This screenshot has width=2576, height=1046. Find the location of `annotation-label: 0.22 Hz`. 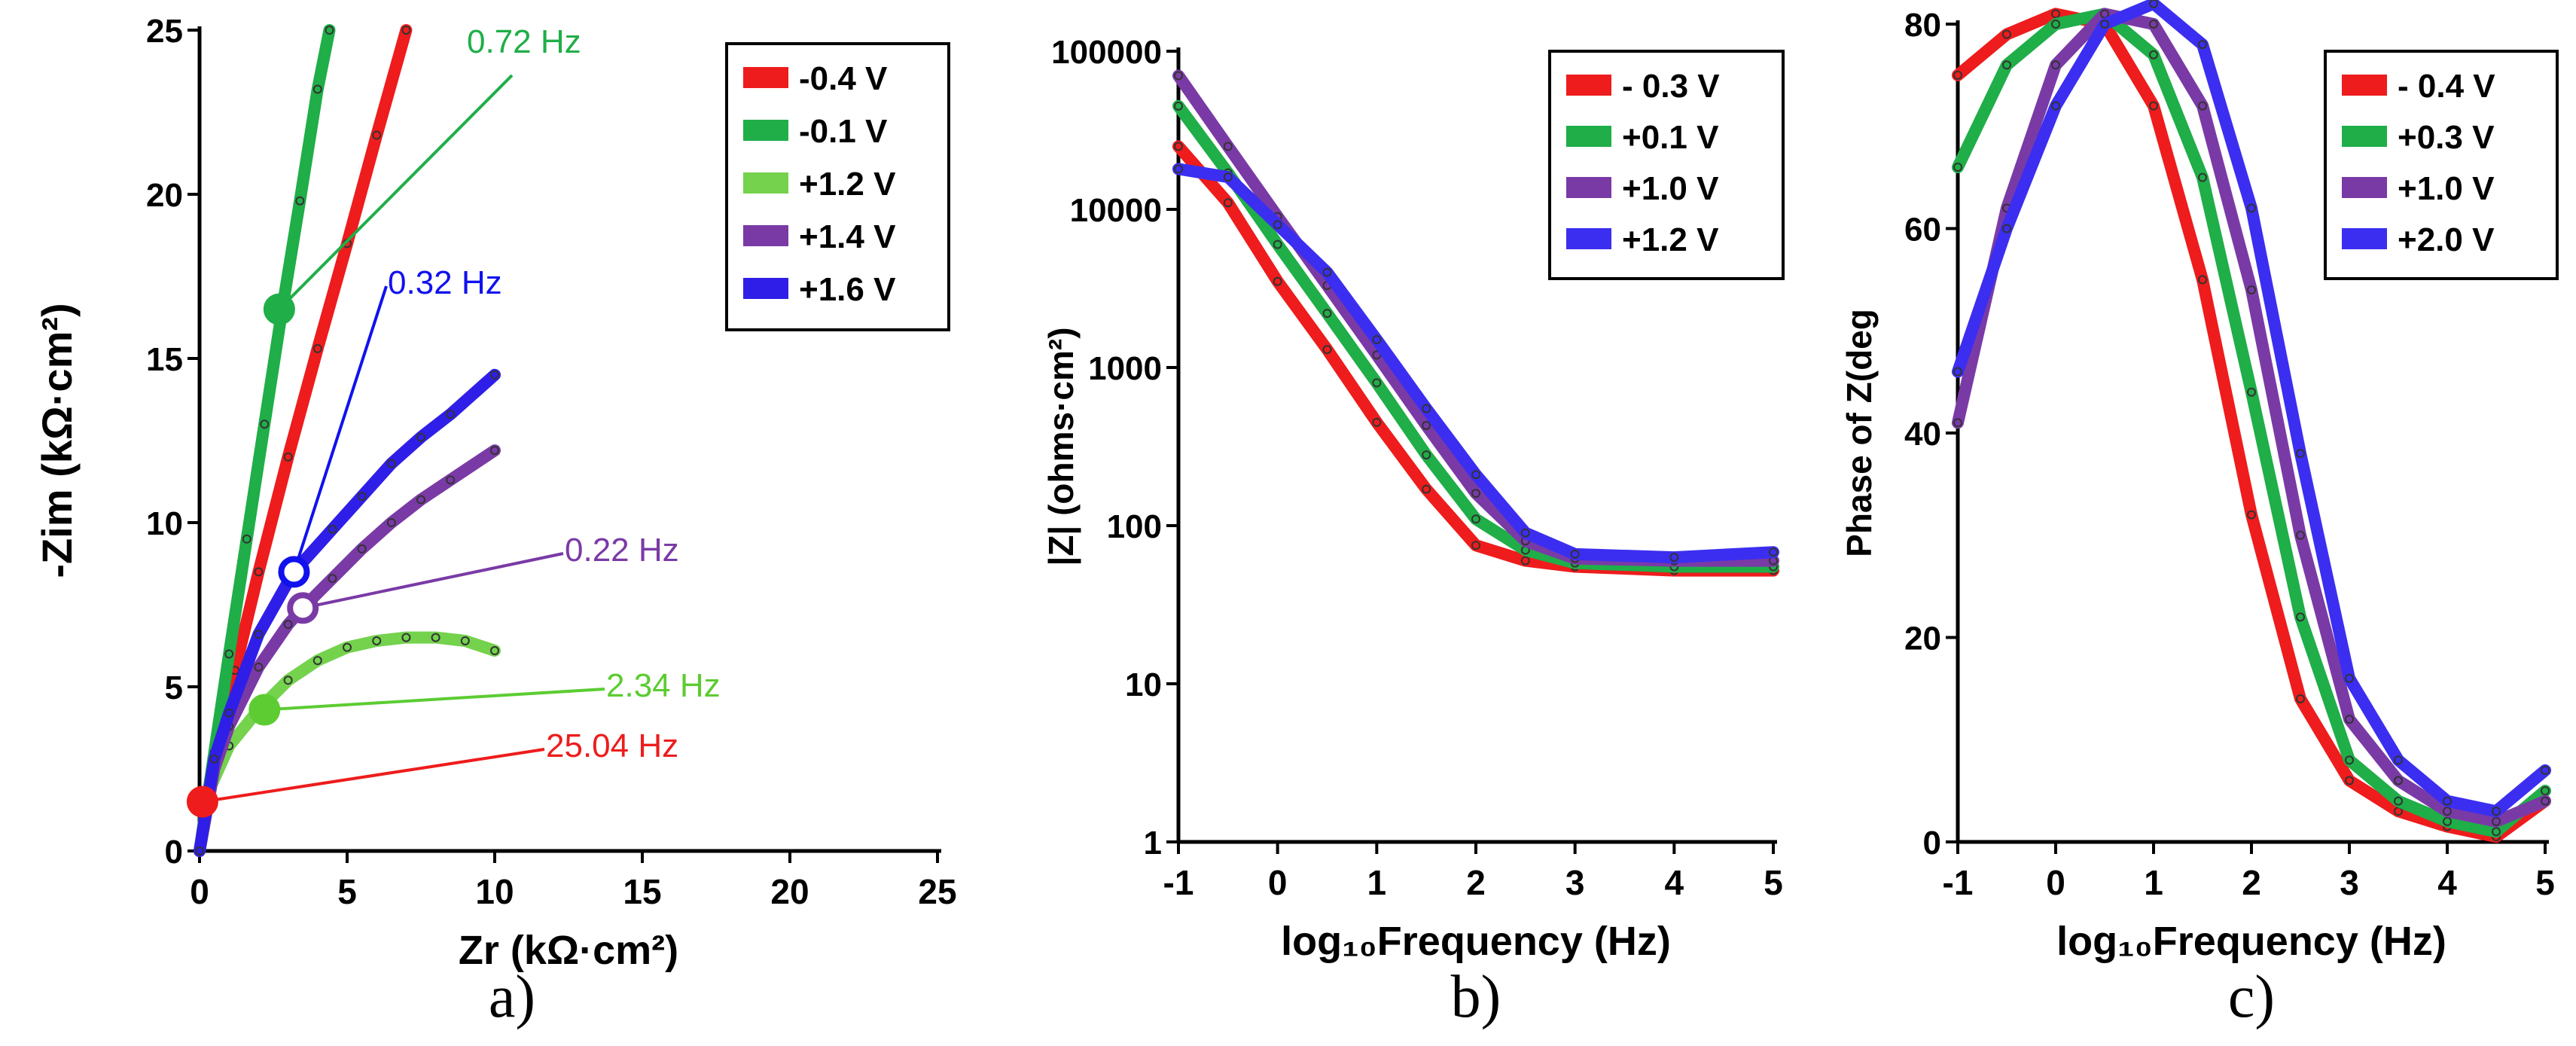

annotation-label: 0.22 Hz is located at coordinates (622, 550).